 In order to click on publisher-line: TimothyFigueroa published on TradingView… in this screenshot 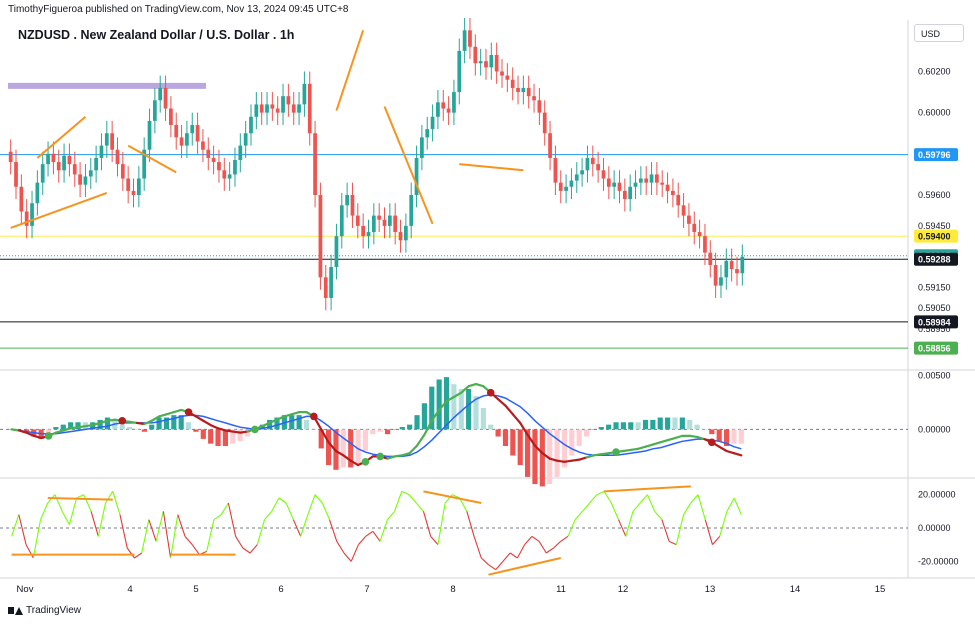, I will do `click(178, 9)`.